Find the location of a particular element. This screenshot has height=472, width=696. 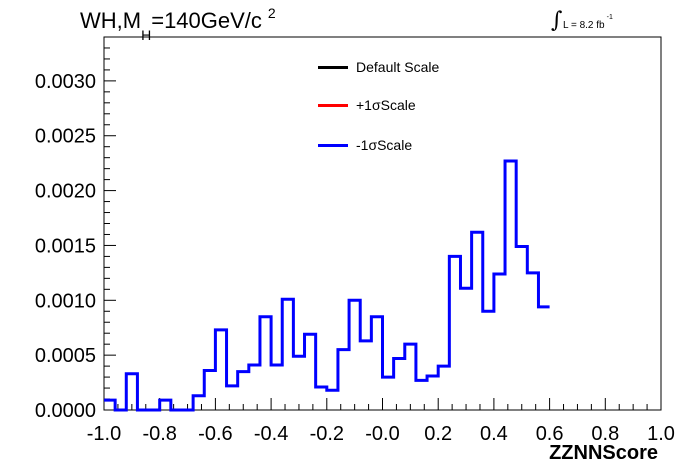

title-superscript: 2 is located at coordinates (271, 13).